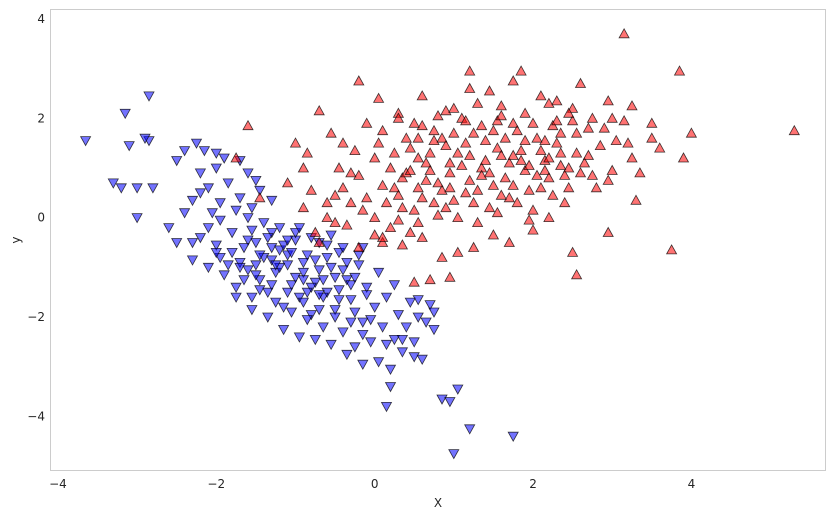  What do you see at coordinates (36, 416) in the screenshot?
I see `y-tick-label: −4` at bounding box center [36, 416].